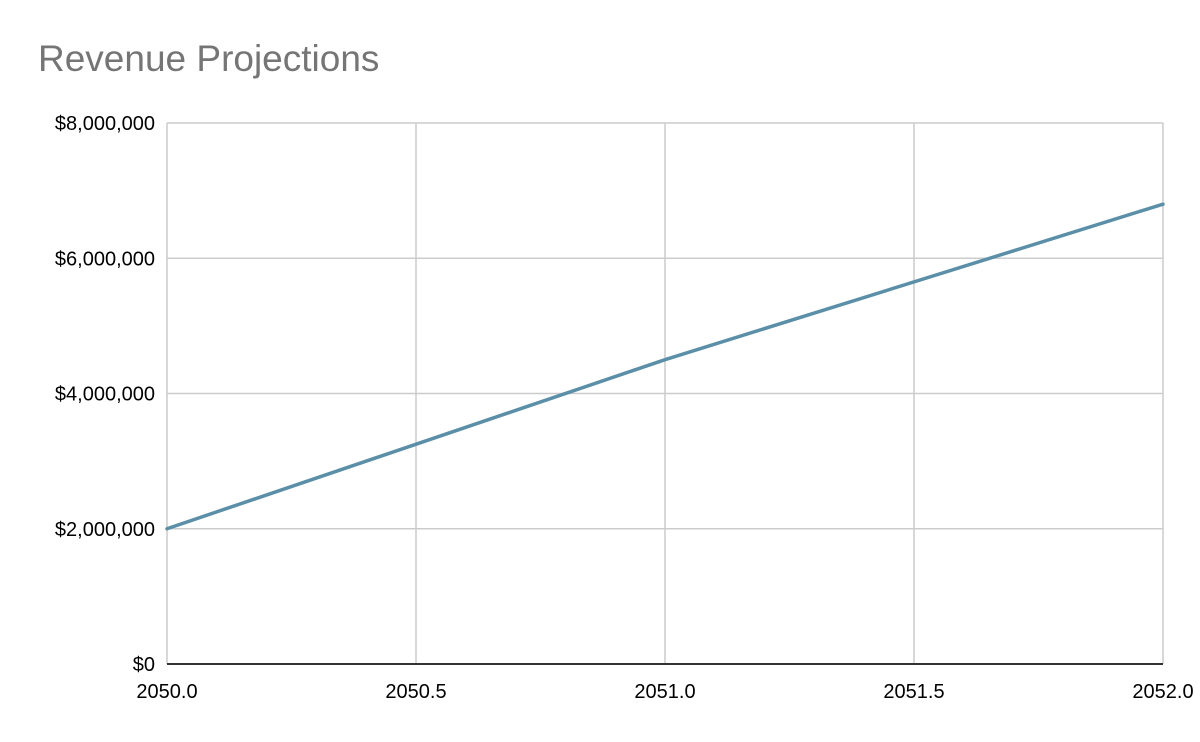  What do you see at coordinates (166, 692) in the screenshot?
I see `x-tick-label: 2050.0` at bounding box center [166, 692].